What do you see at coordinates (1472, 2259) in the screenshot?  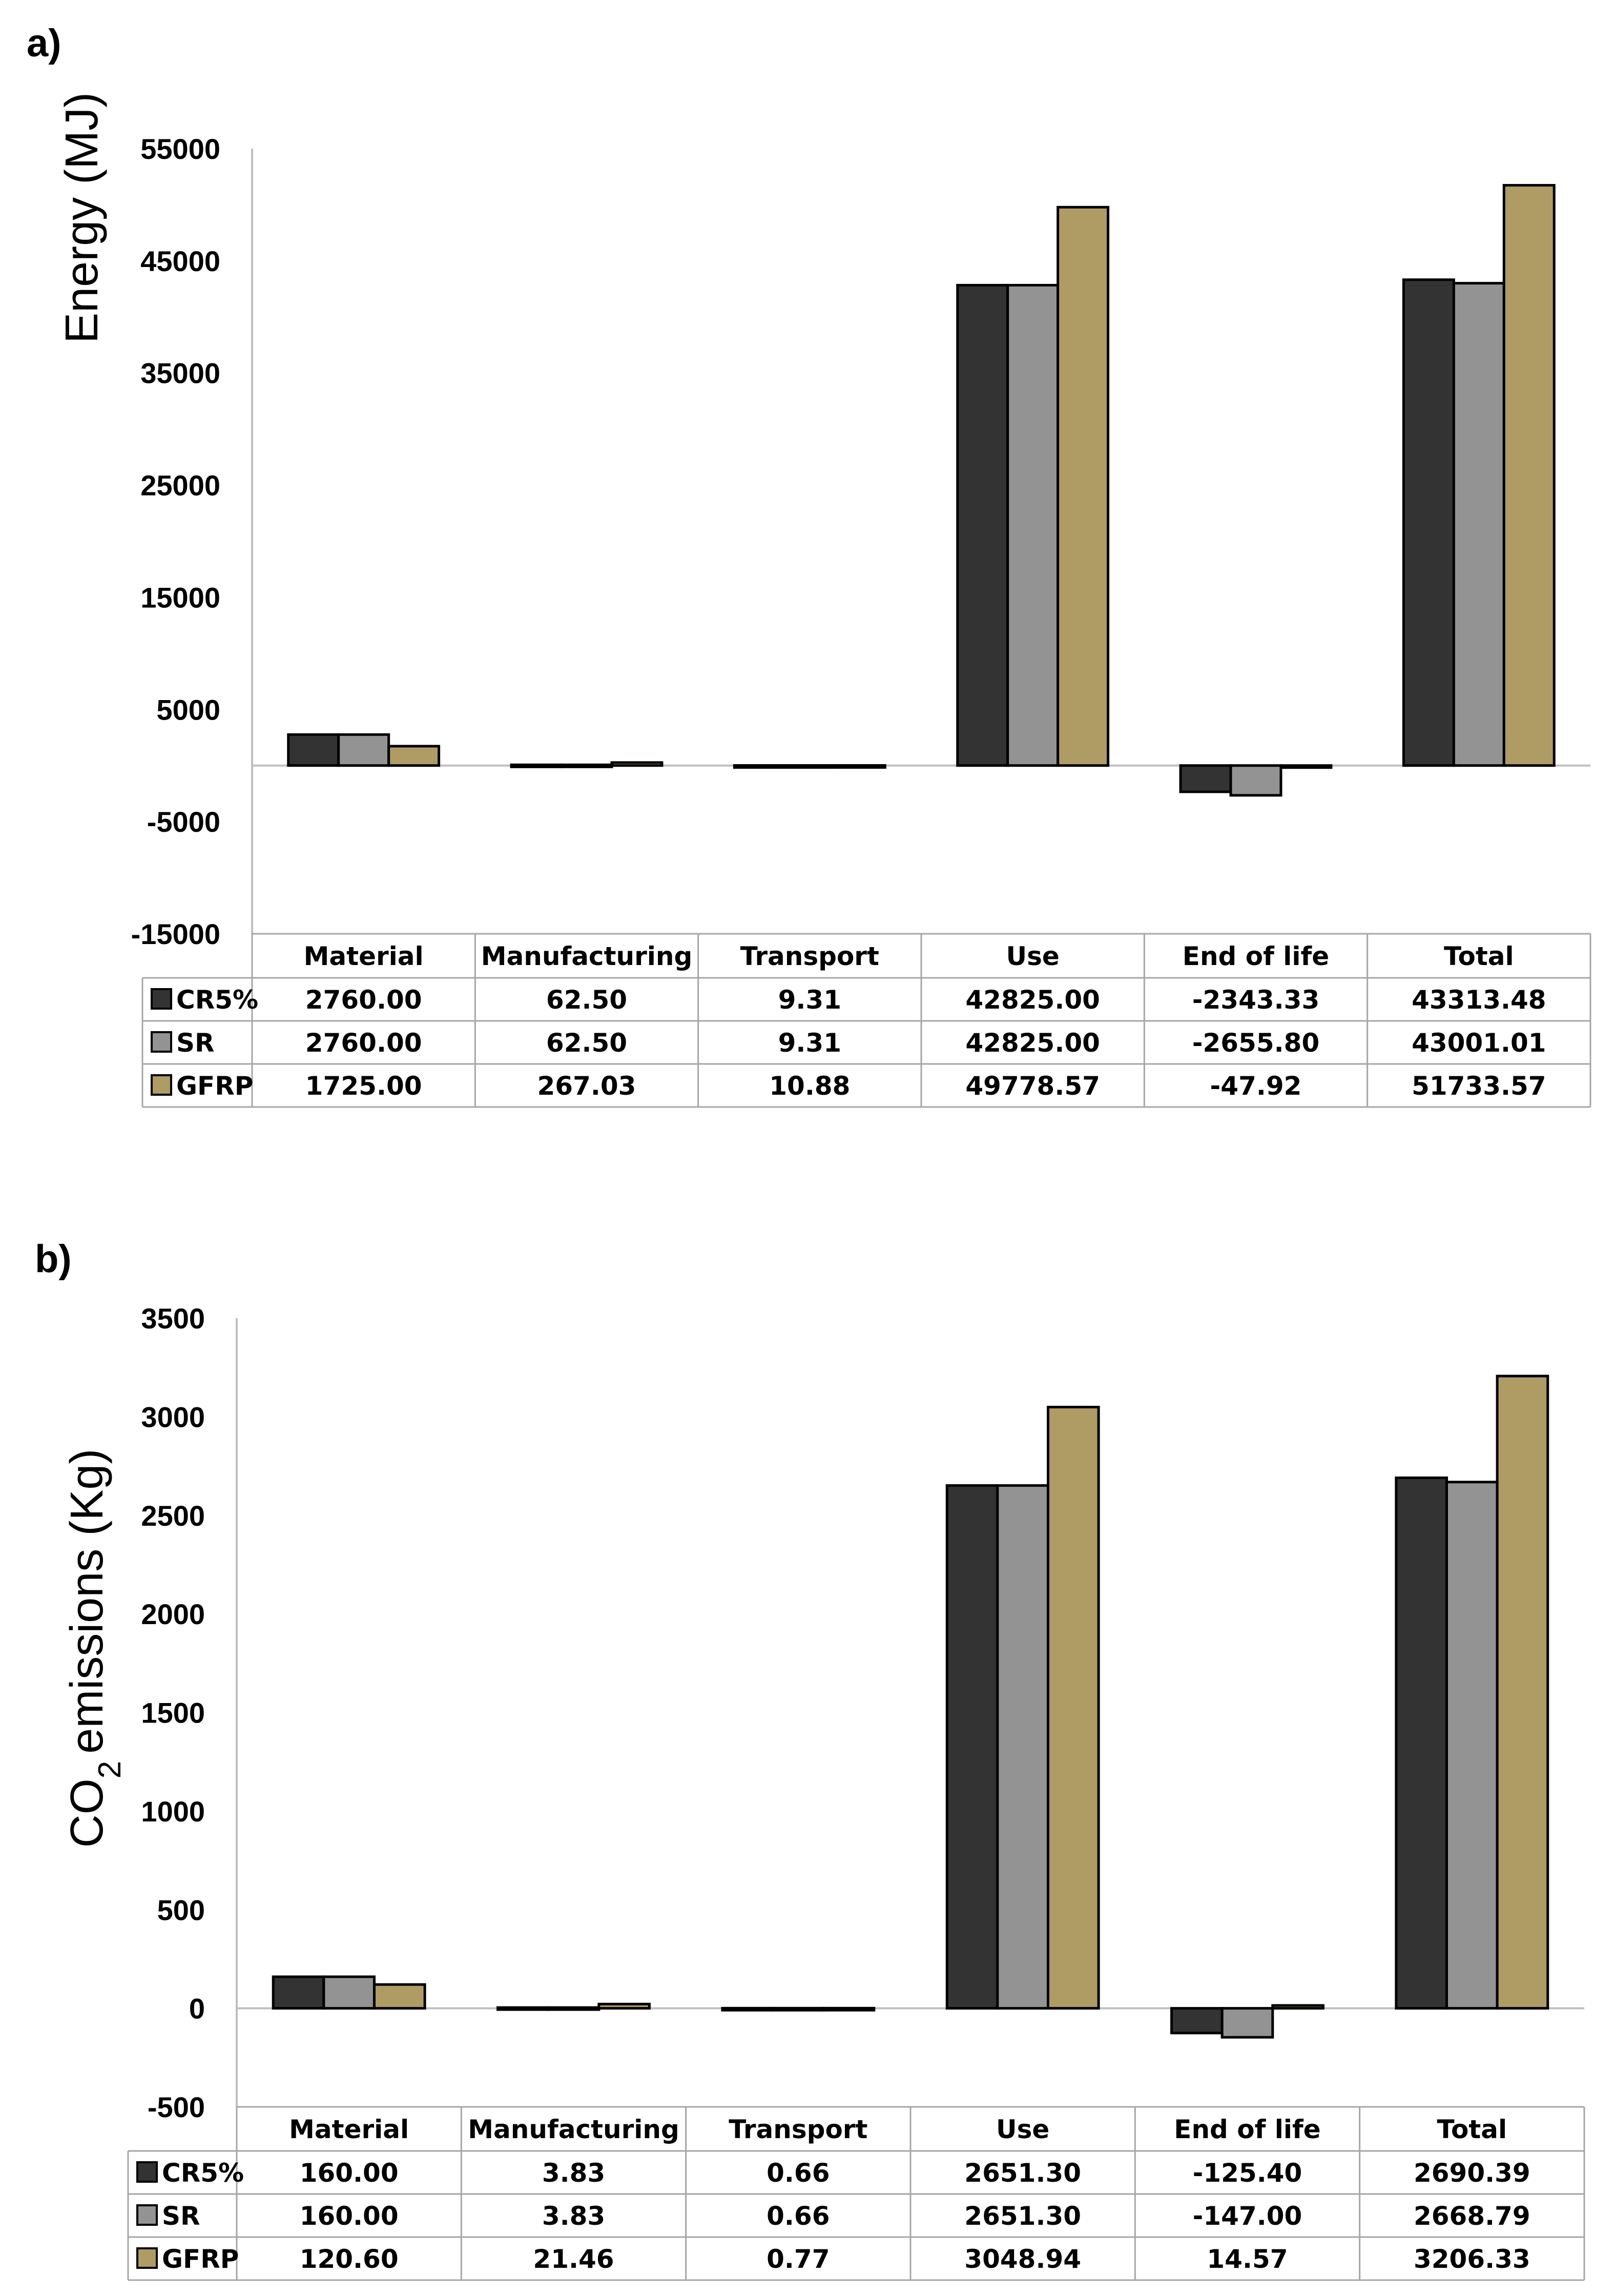 I see `data-label: 3206.33` at bounding box center [1472, 2259].